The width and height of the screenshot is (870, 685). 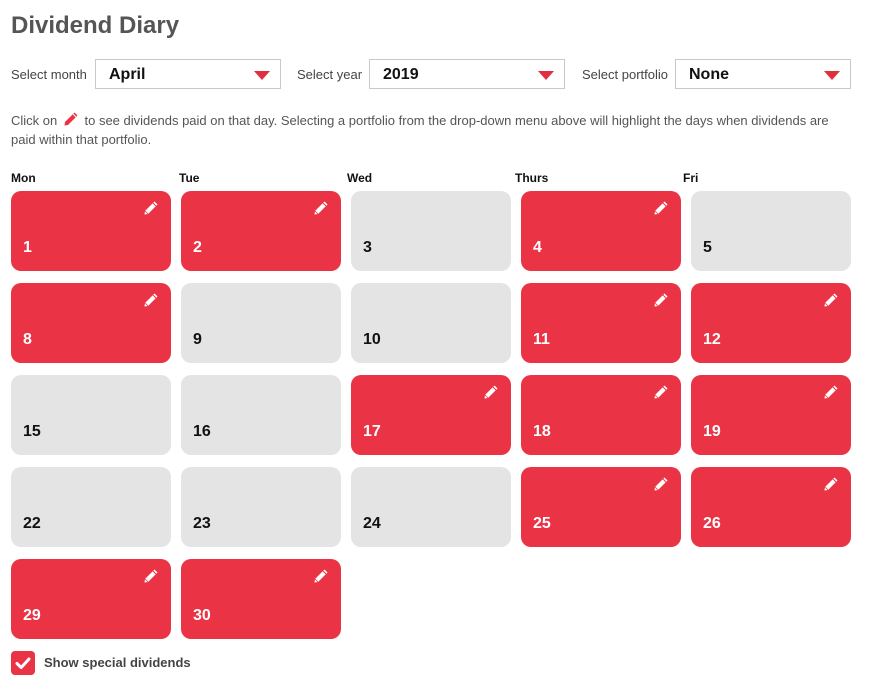 I want to click on calendar-day: 9, so click(x=261, y=323).